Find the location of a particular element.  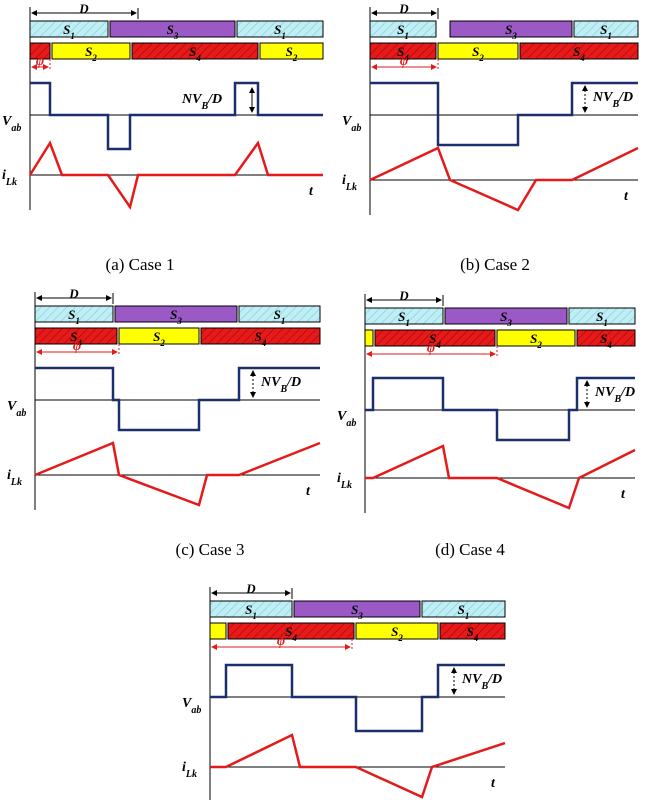

caption-1: (a) Case 1 is located at coordinates (140, 264).